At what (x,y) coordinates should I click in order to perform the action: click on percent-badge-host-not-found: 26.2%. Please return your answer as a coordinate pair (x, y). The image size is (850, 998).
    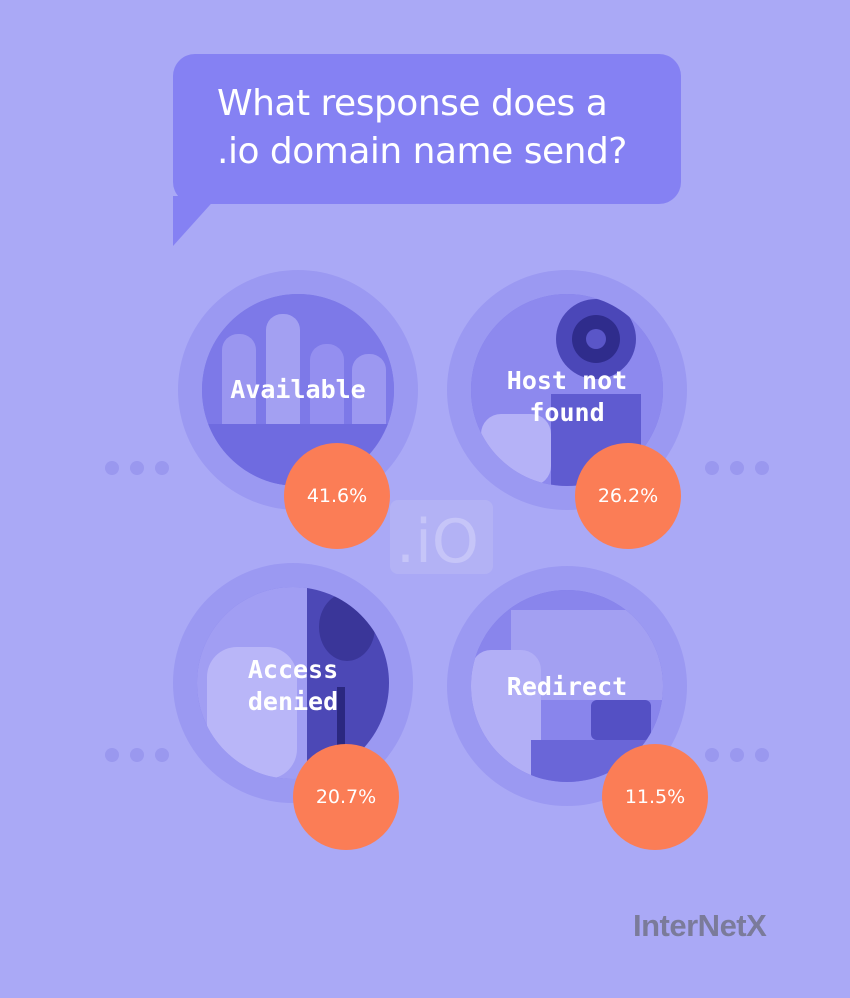
    Looking at the image, I should click on (628, 496).